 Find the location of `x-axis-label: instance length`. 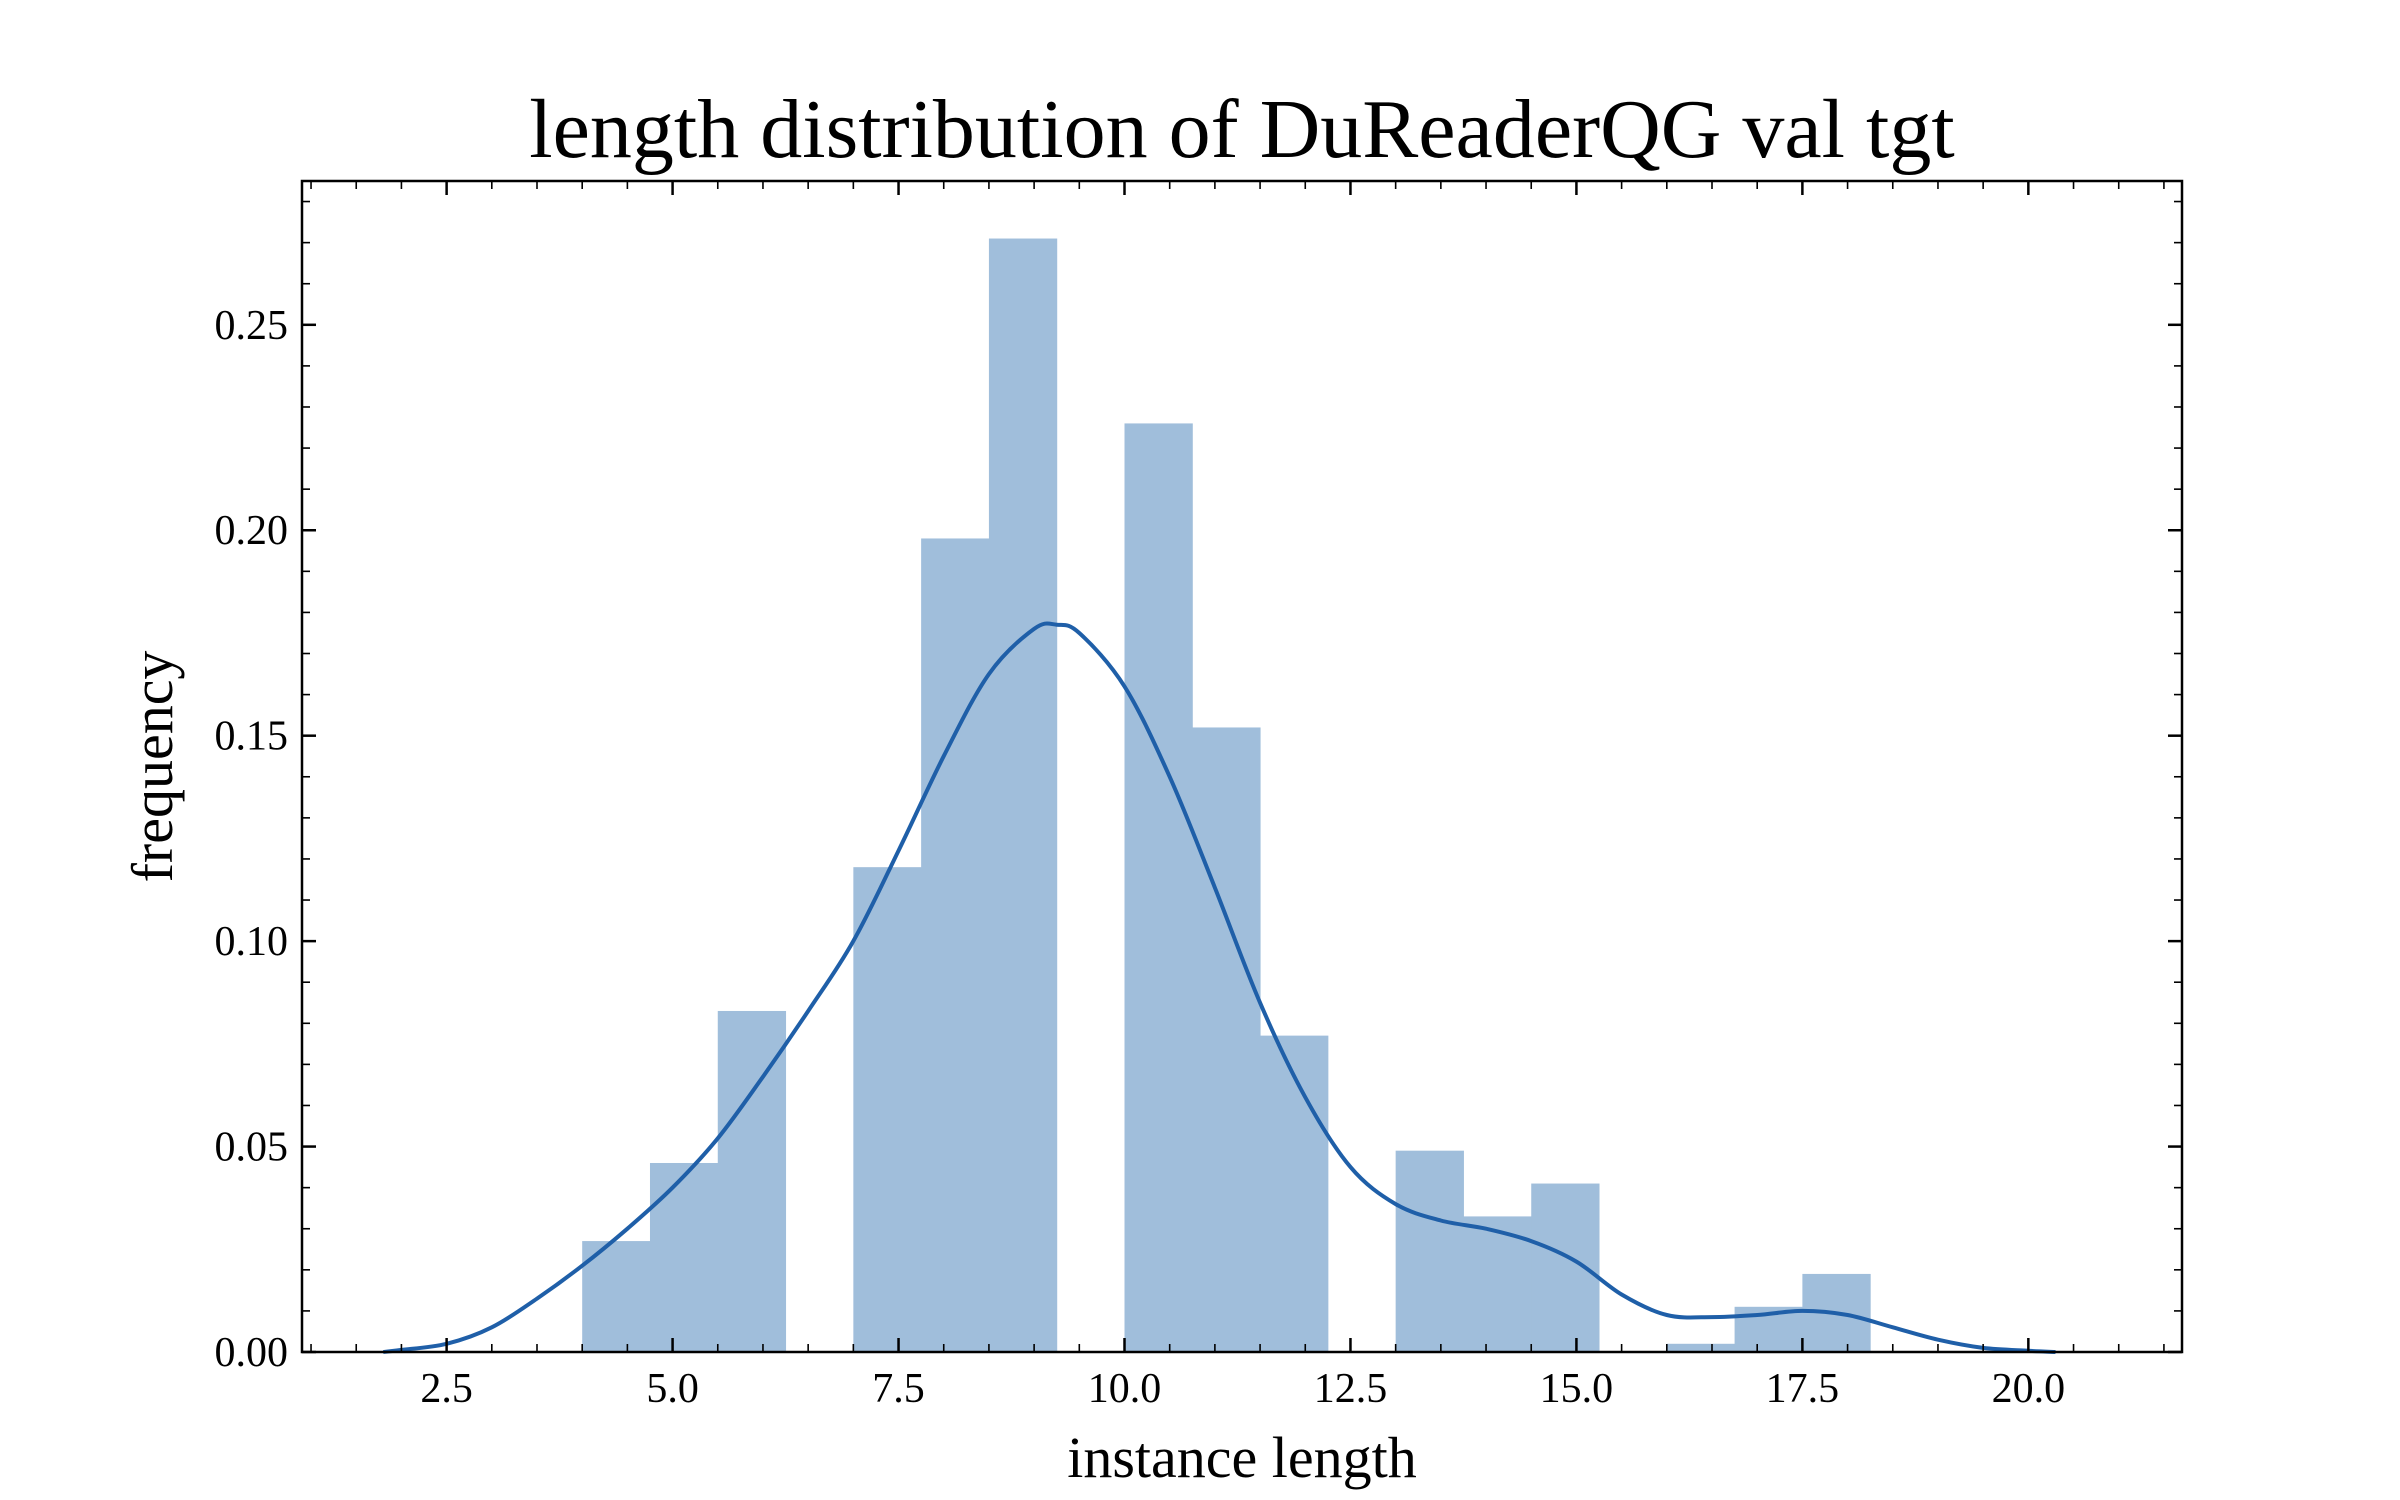

x-axis-label: instance length is located at coordinates (1242, 1457).